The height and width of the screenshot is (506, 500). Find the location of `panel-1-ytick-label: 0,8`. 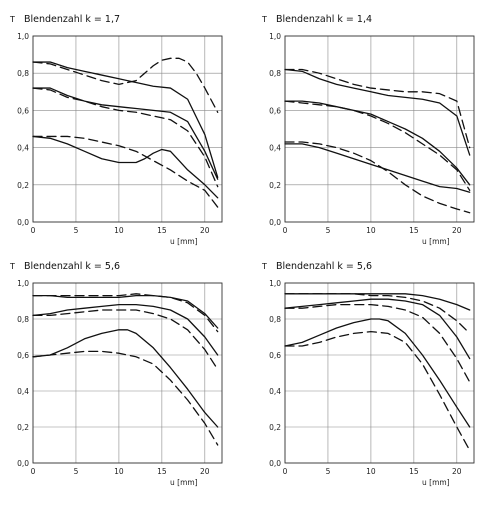

panel-1-ytick-label: 0,8 is located at coordinates (23, 73).